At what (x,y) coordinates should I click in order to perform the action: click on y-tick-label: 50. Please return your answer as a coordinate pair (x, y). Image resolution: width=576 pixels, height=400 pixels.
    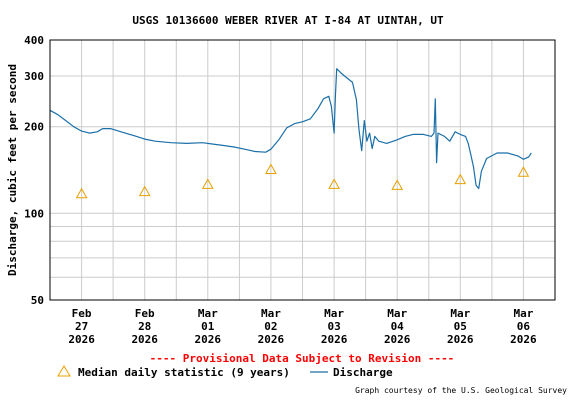
    Looking at the image, I should click on (37, 300).